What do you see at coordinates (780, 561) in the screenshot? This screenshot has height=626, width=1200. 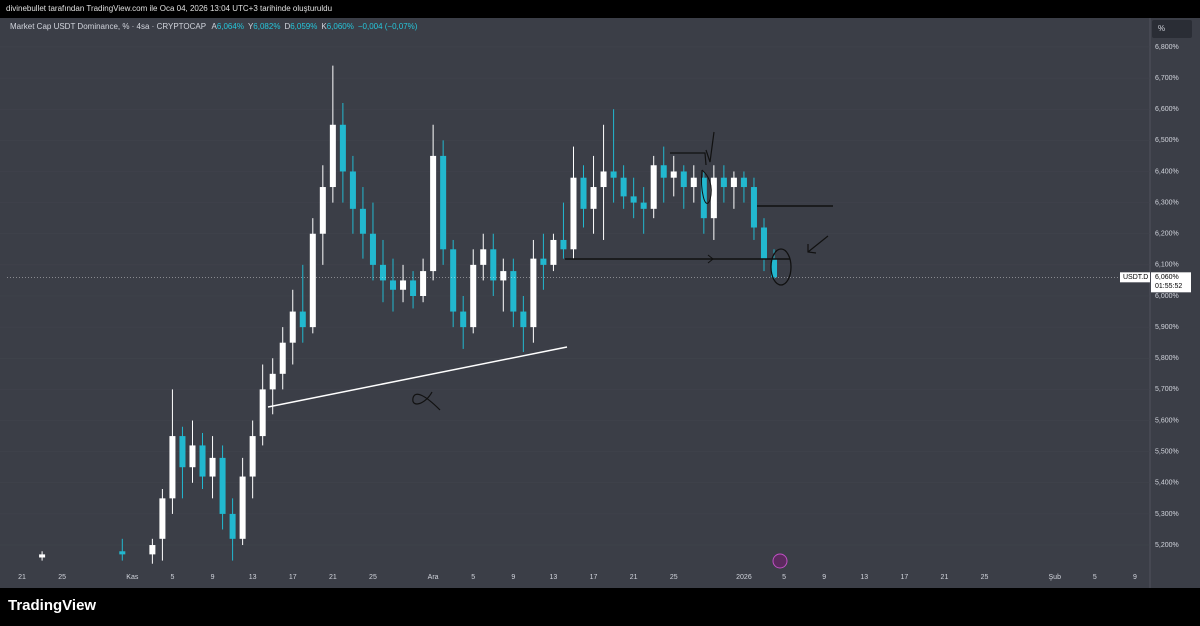 I see `event-icon` at bounding box center [780, 561].